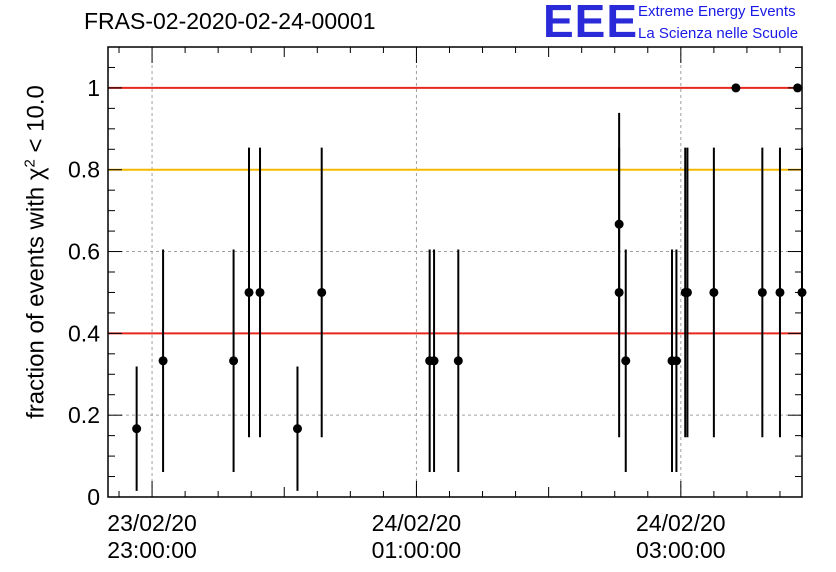 Image resolution: width=836 pixels, height=572 pixels. I want to click on x-tick-label-time: 03:00:00, so click(681, 550).